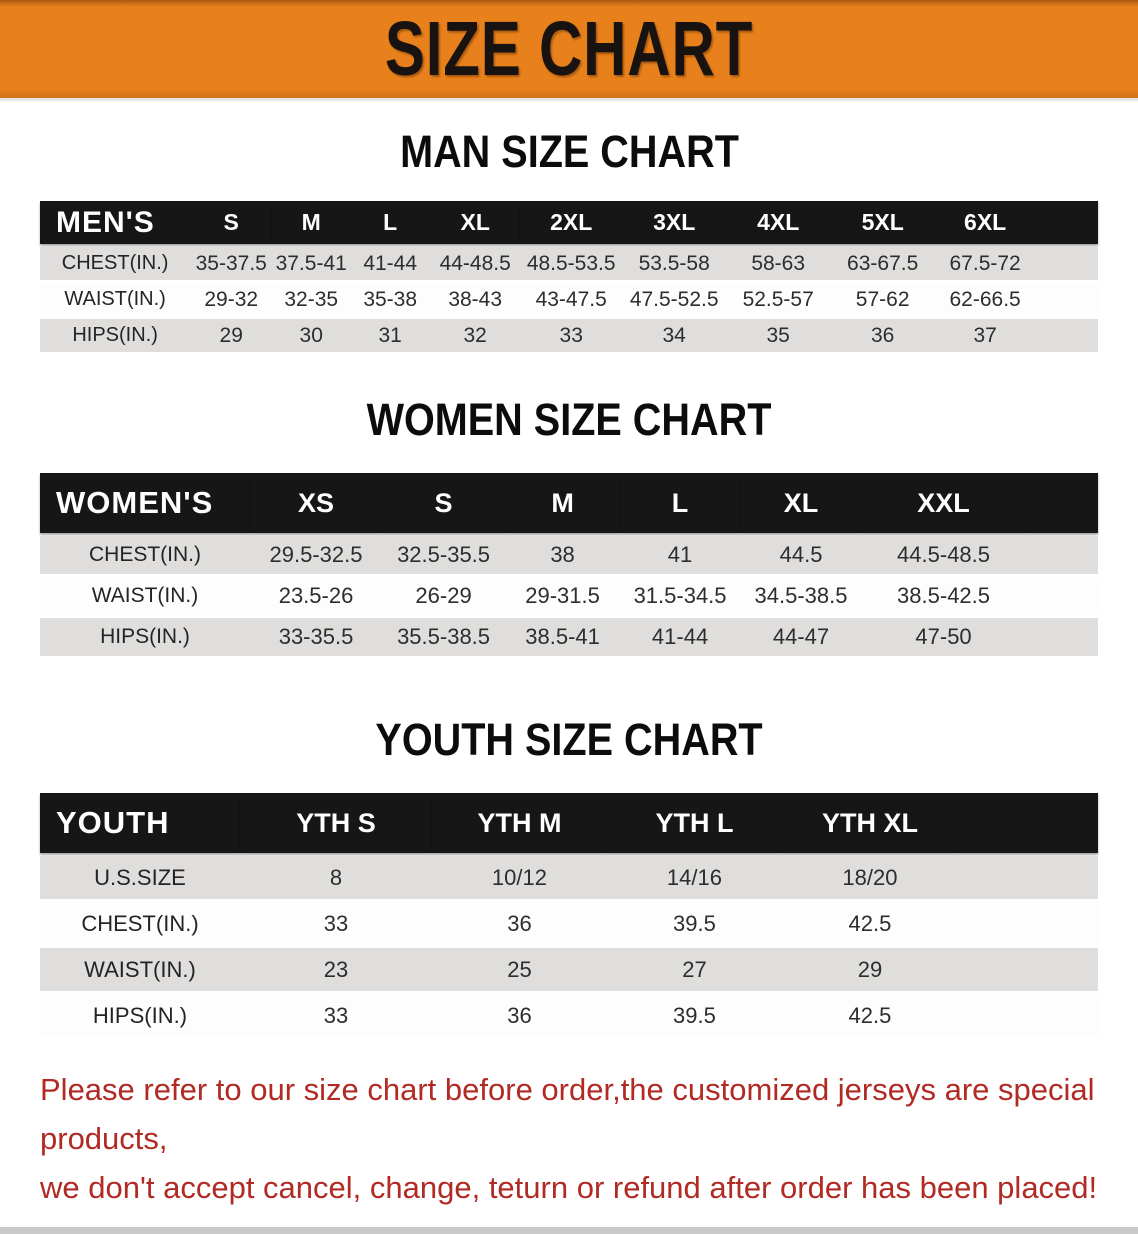 The image size is (1138, 1234). I want to click on youth-ussize-row-label: U.S.SIZE, so click(140, 877).